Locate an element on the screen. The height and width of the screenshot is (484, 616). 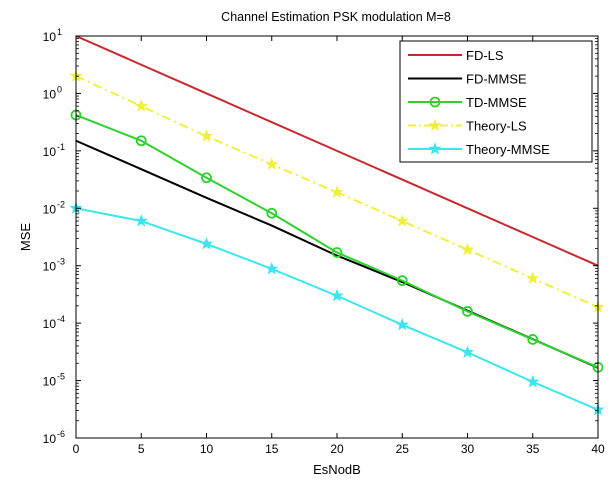
legend-marker-td-mmse is located at coordinates (435, 102).